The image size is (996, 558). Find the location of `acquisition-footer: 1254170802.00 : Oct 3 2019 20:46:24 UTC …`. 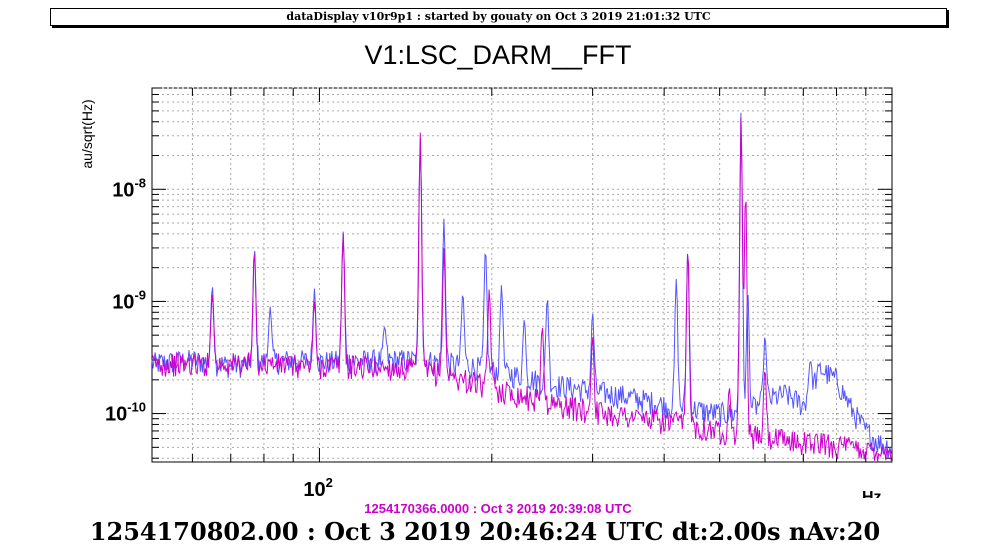

acquisition-footer: 1254170802.00 : Oct 3 2019 20:46:24 UTC … is located at coordinates (485, 531).